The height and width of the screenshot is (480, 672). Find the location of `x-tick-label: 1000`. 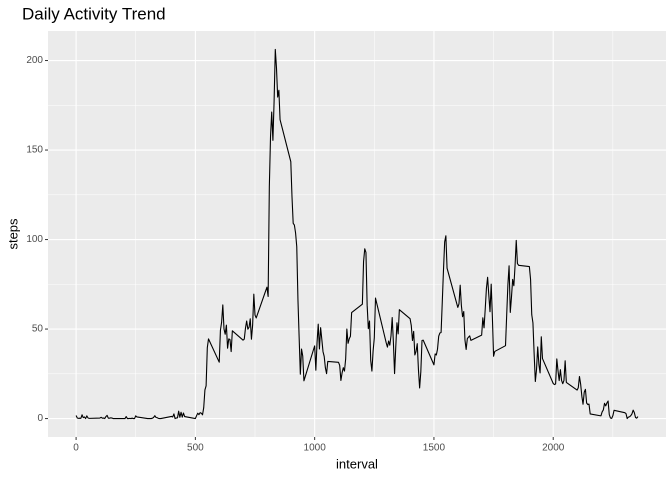

x-tick-label: 1000 is located at coordinates (315, 448).